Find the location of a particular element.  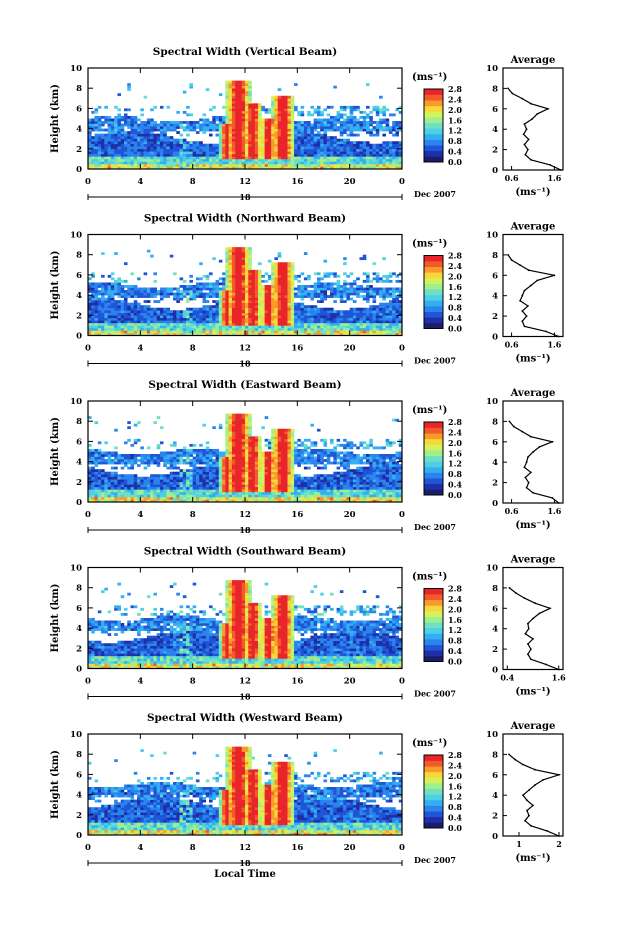

x-tick-label: 16 is located at coordinates (297, 182).